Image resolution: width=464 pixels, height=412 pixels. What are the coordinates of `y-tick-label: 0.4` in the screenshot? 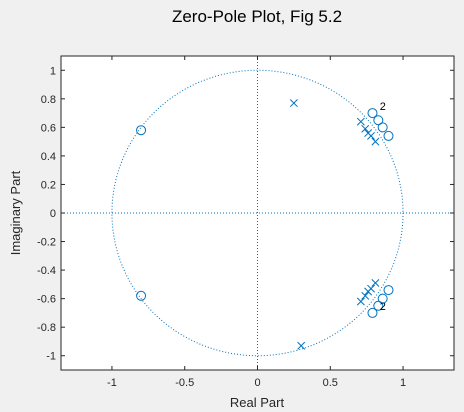 It's located at (48, 157).